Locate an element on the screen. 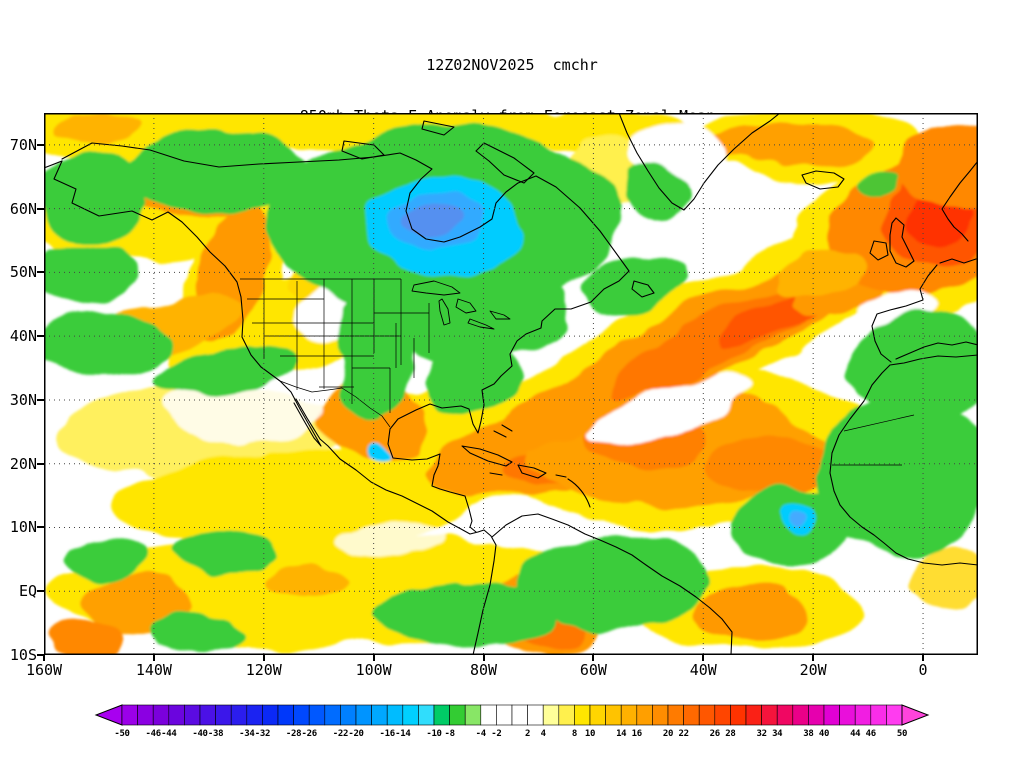 The height and width of the screenshot is (768, 1024). colorbar-tick-label: -20 is located at coordinates (356, 734).